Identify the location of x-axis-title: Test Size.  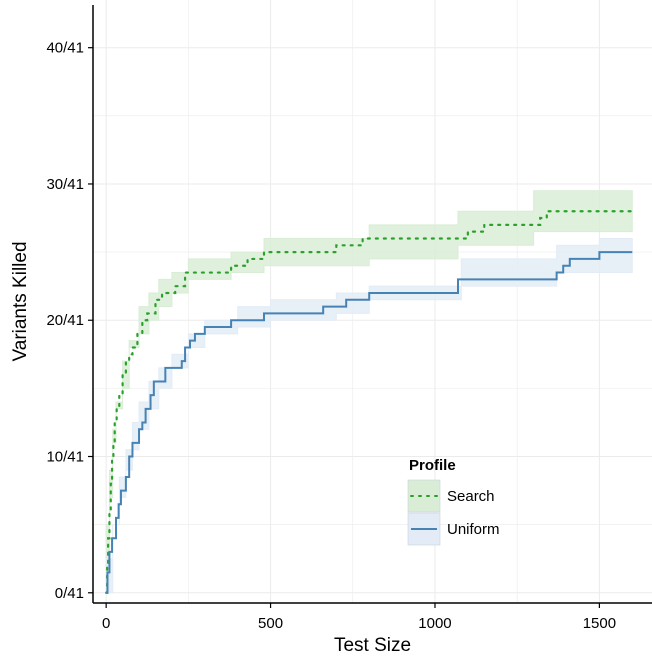
(372, 645).